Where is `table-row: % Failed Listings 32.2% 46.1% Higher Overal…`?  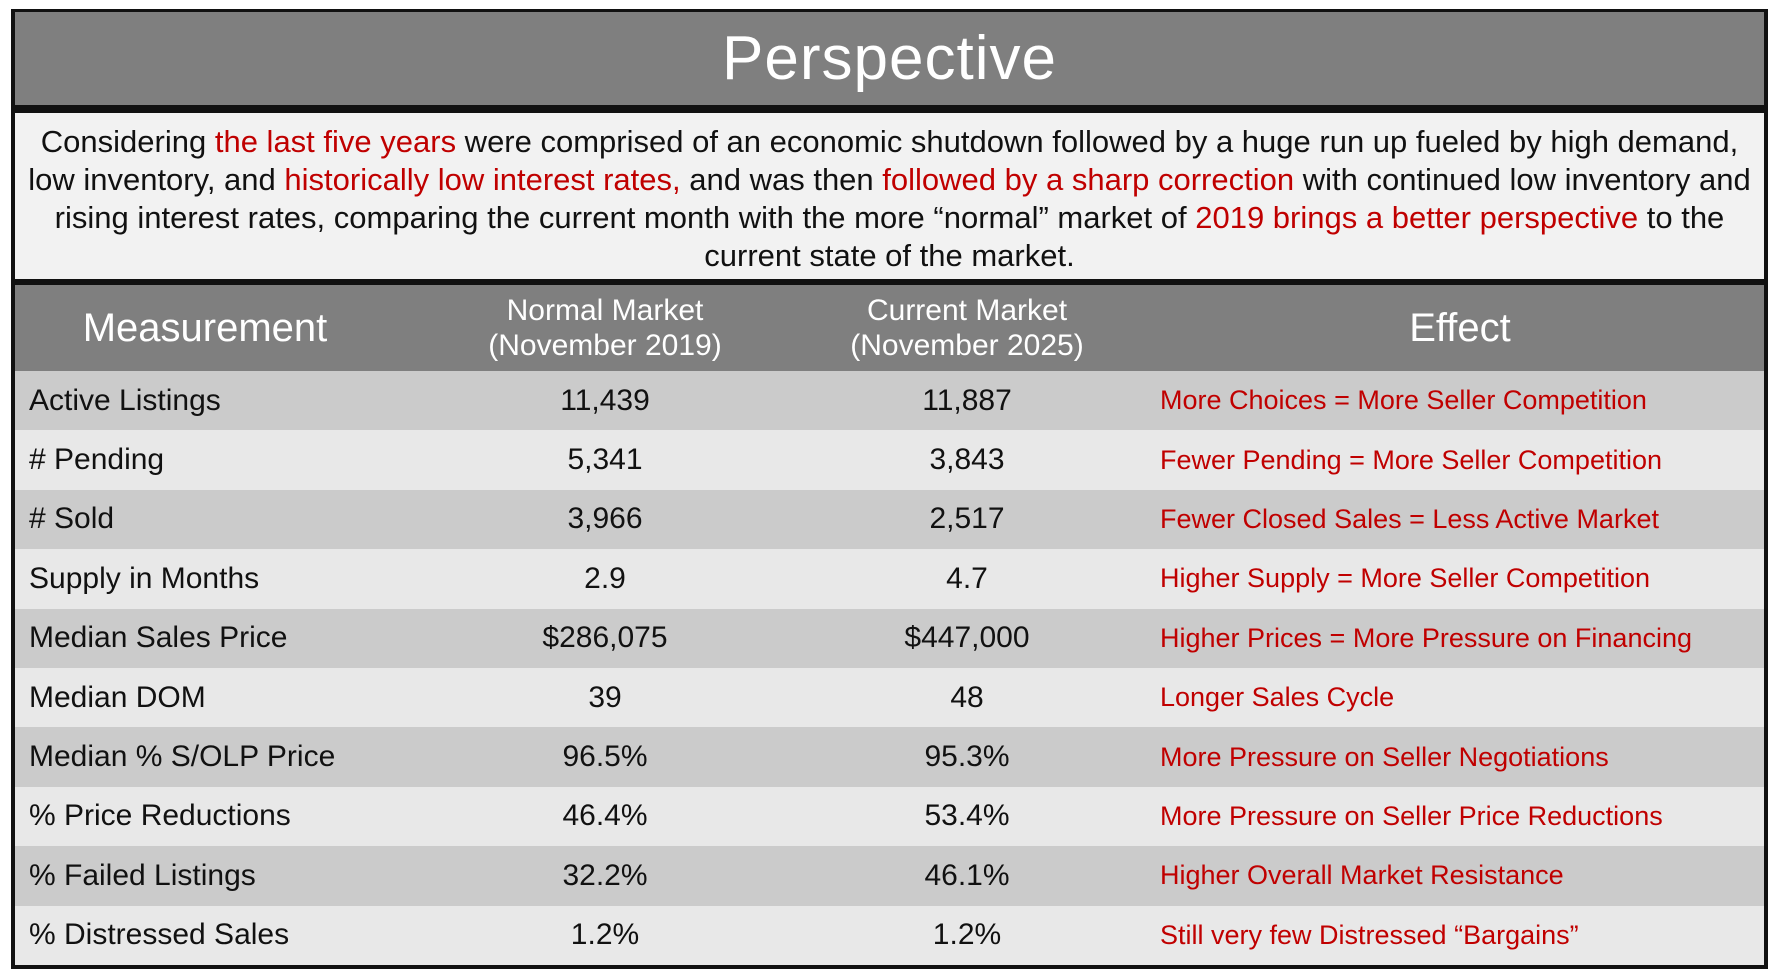 table-row: % Failed Listings 32.2% 46.1% Higher Overal… is located at coordinates (889, 876).